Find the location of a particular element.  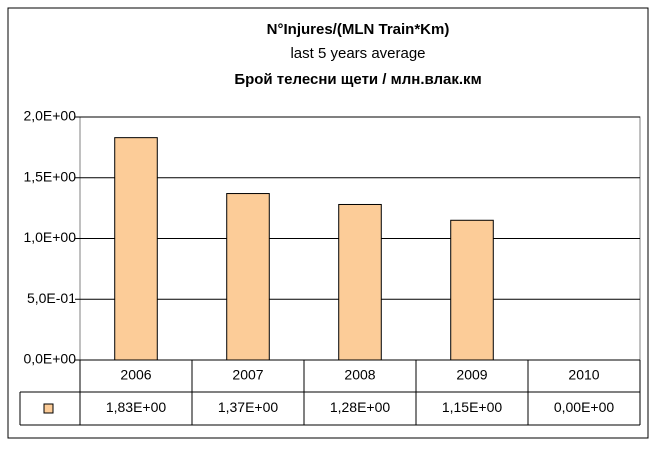

y-tick-label: 5,0E-01 is located at coordinates (51, 298).